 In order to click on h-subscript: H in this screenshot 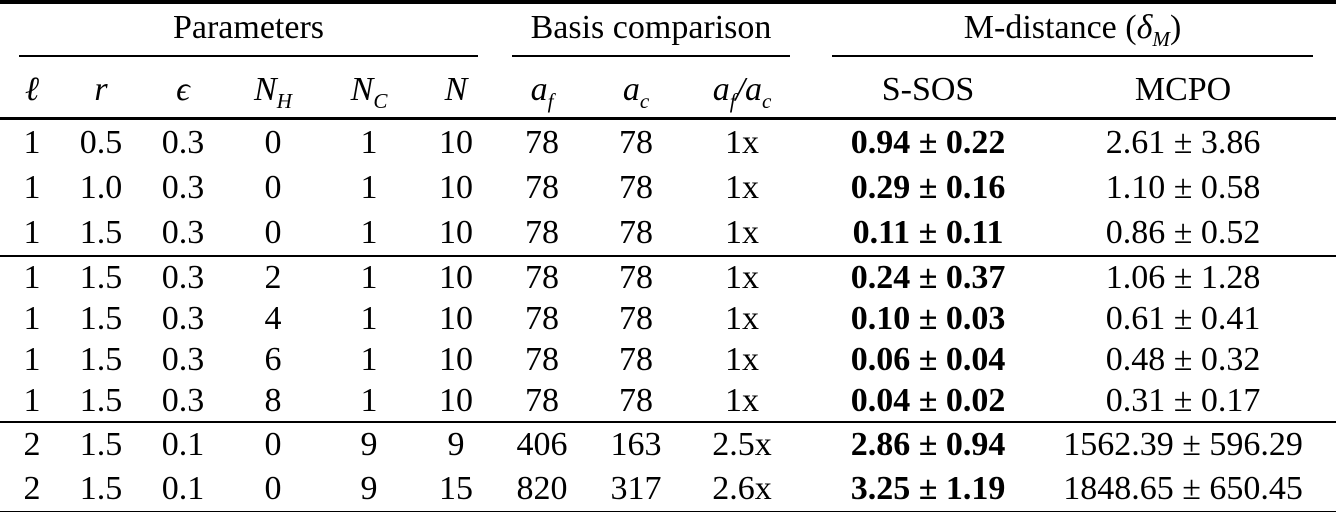, I will do `click(284, 100)`.